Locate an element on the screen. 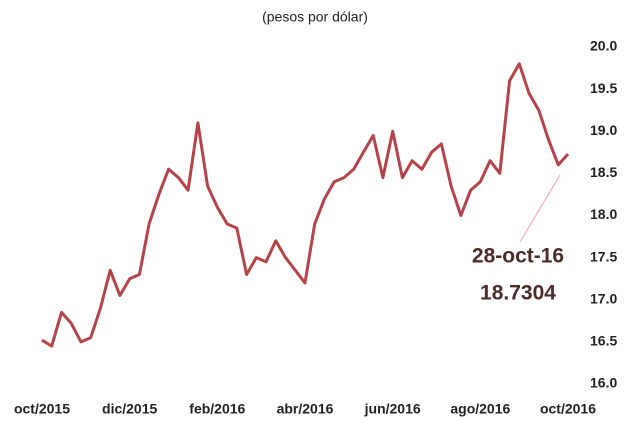  chart-title: (pesos por dólar) is located at coordinates (315, 17).